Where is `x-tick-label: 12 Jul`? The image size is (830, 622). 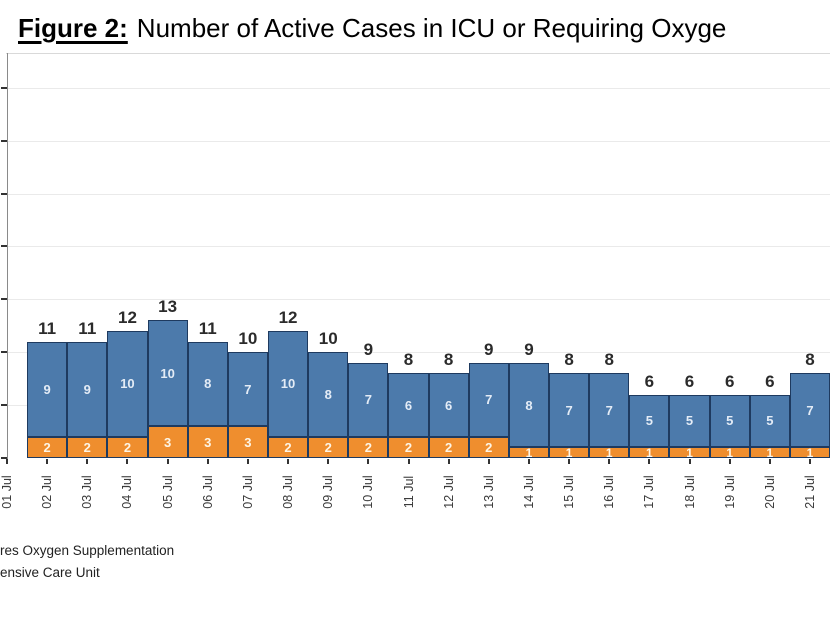 x-tick-label: 12 Jul is located at coordinates (448, 492).